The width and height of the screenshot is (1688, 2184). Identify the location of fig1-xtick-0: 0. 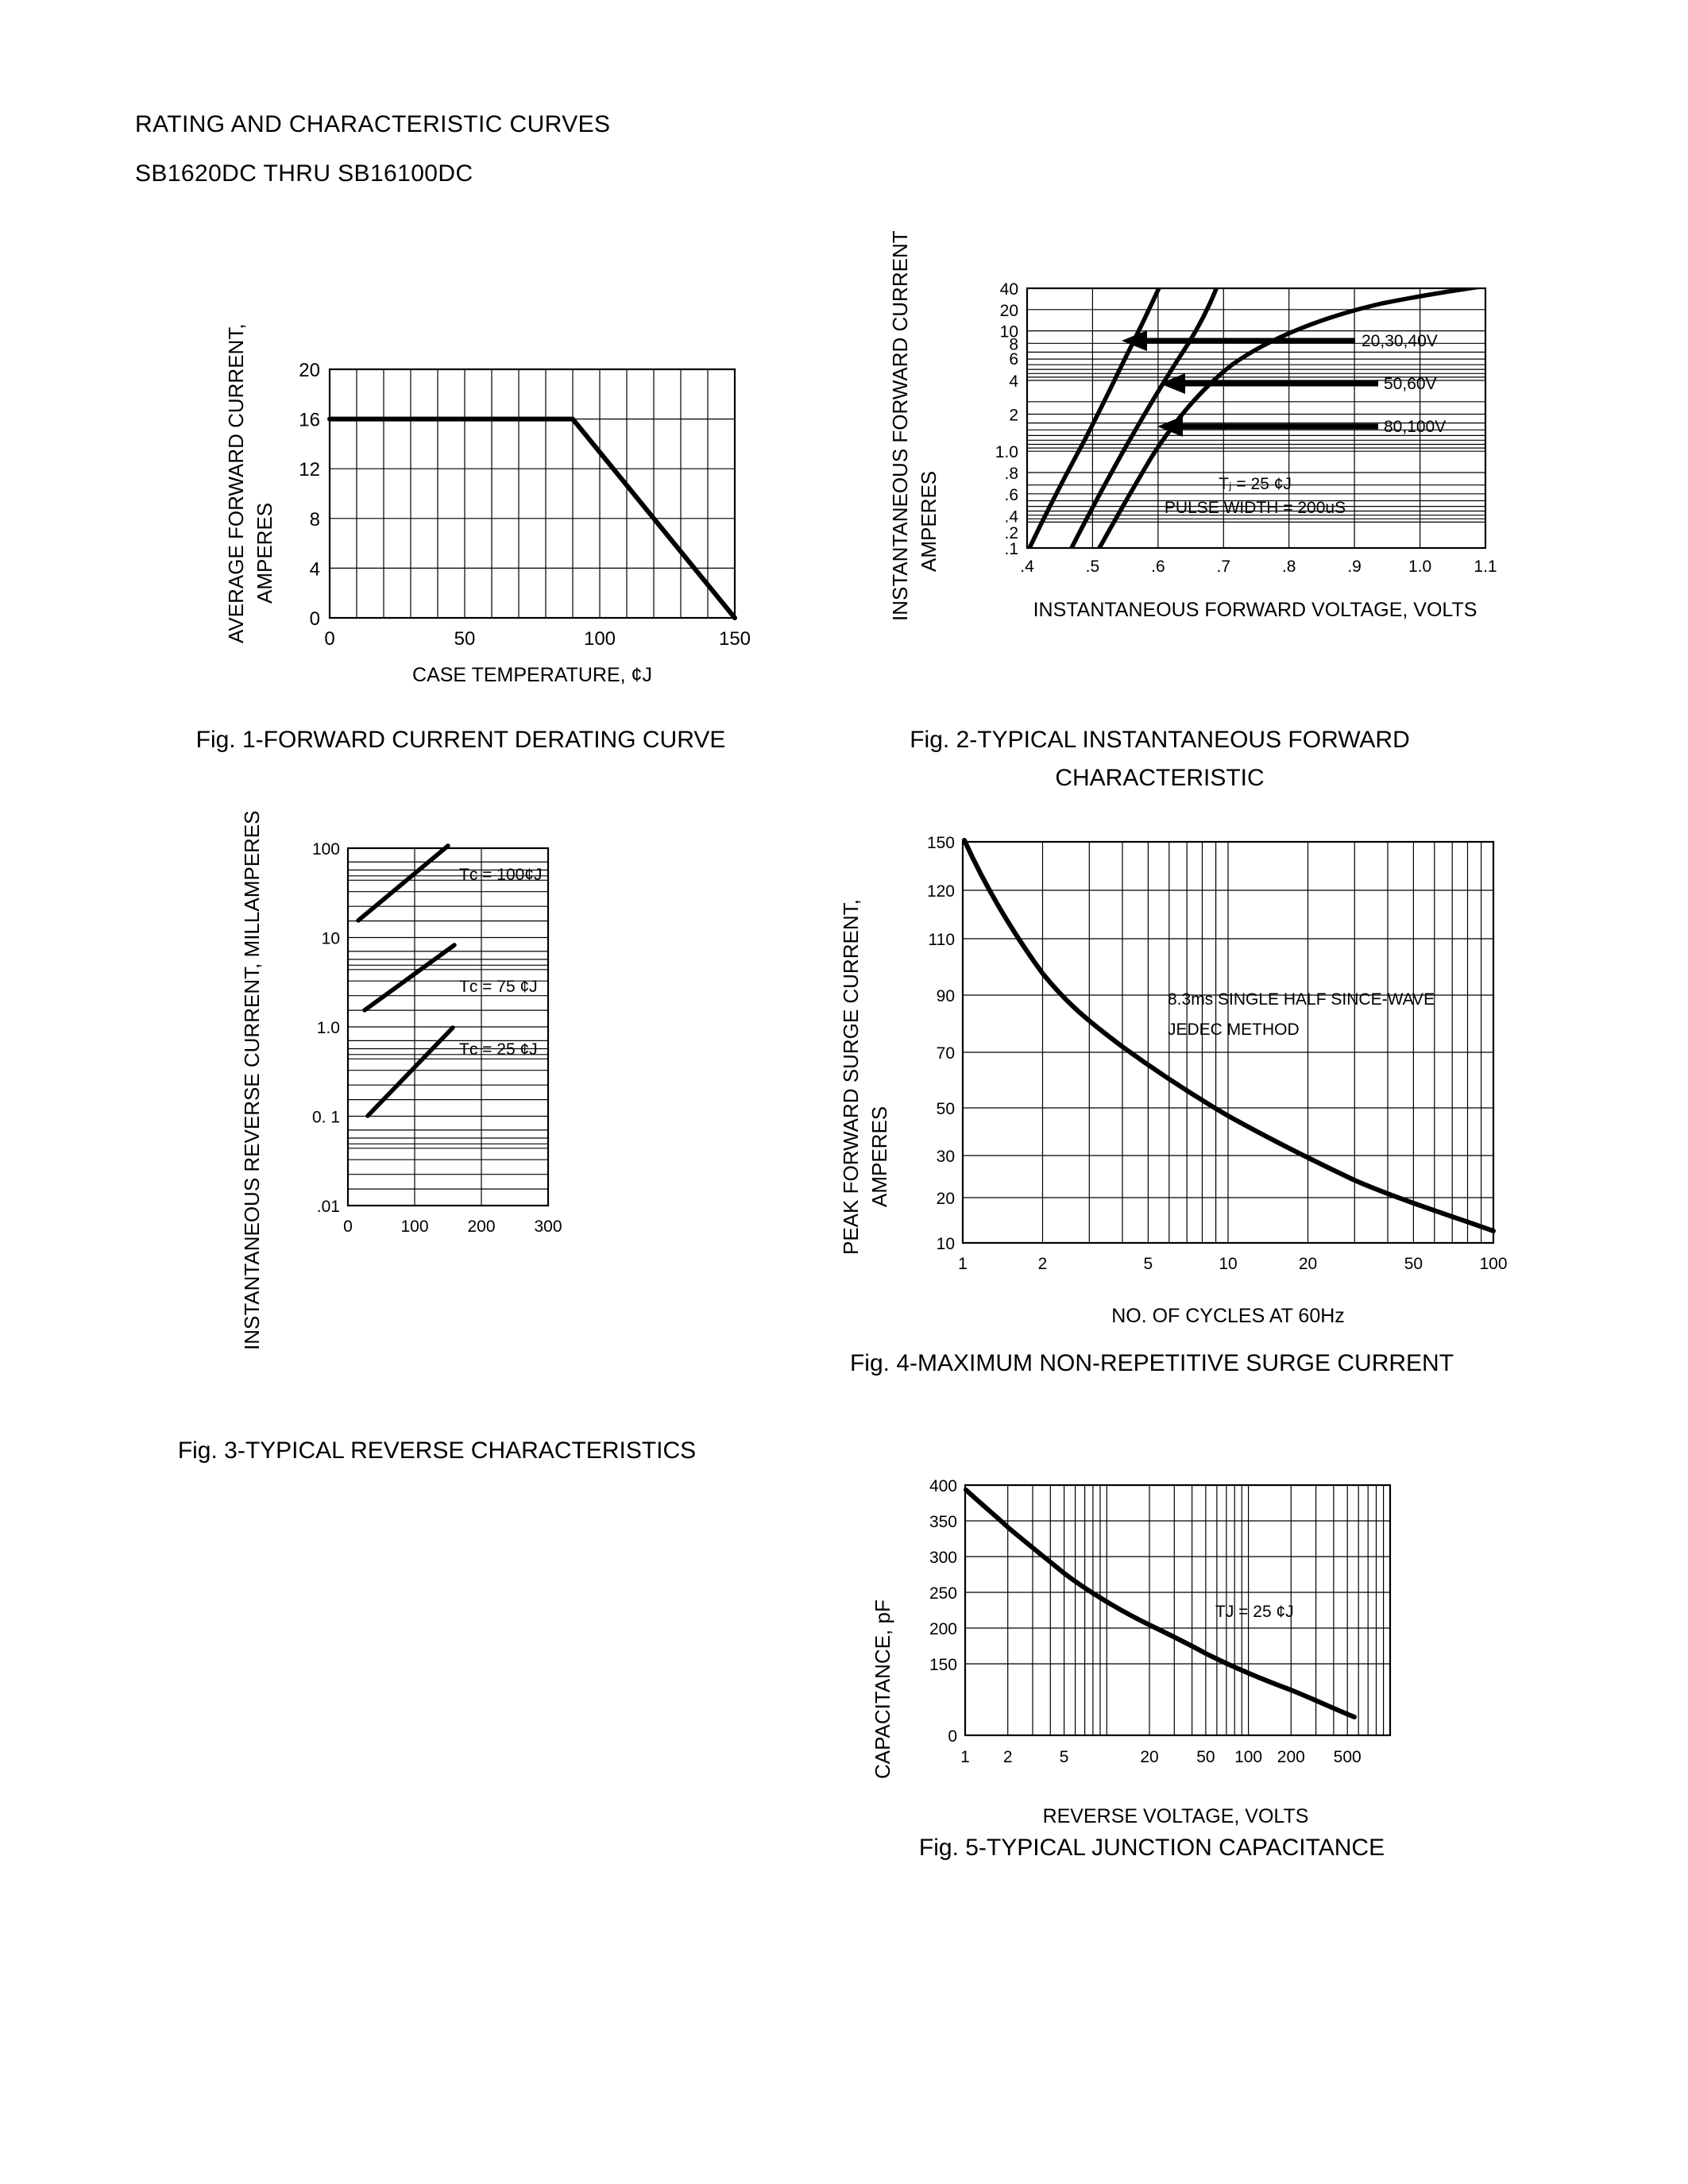
(329, 639).